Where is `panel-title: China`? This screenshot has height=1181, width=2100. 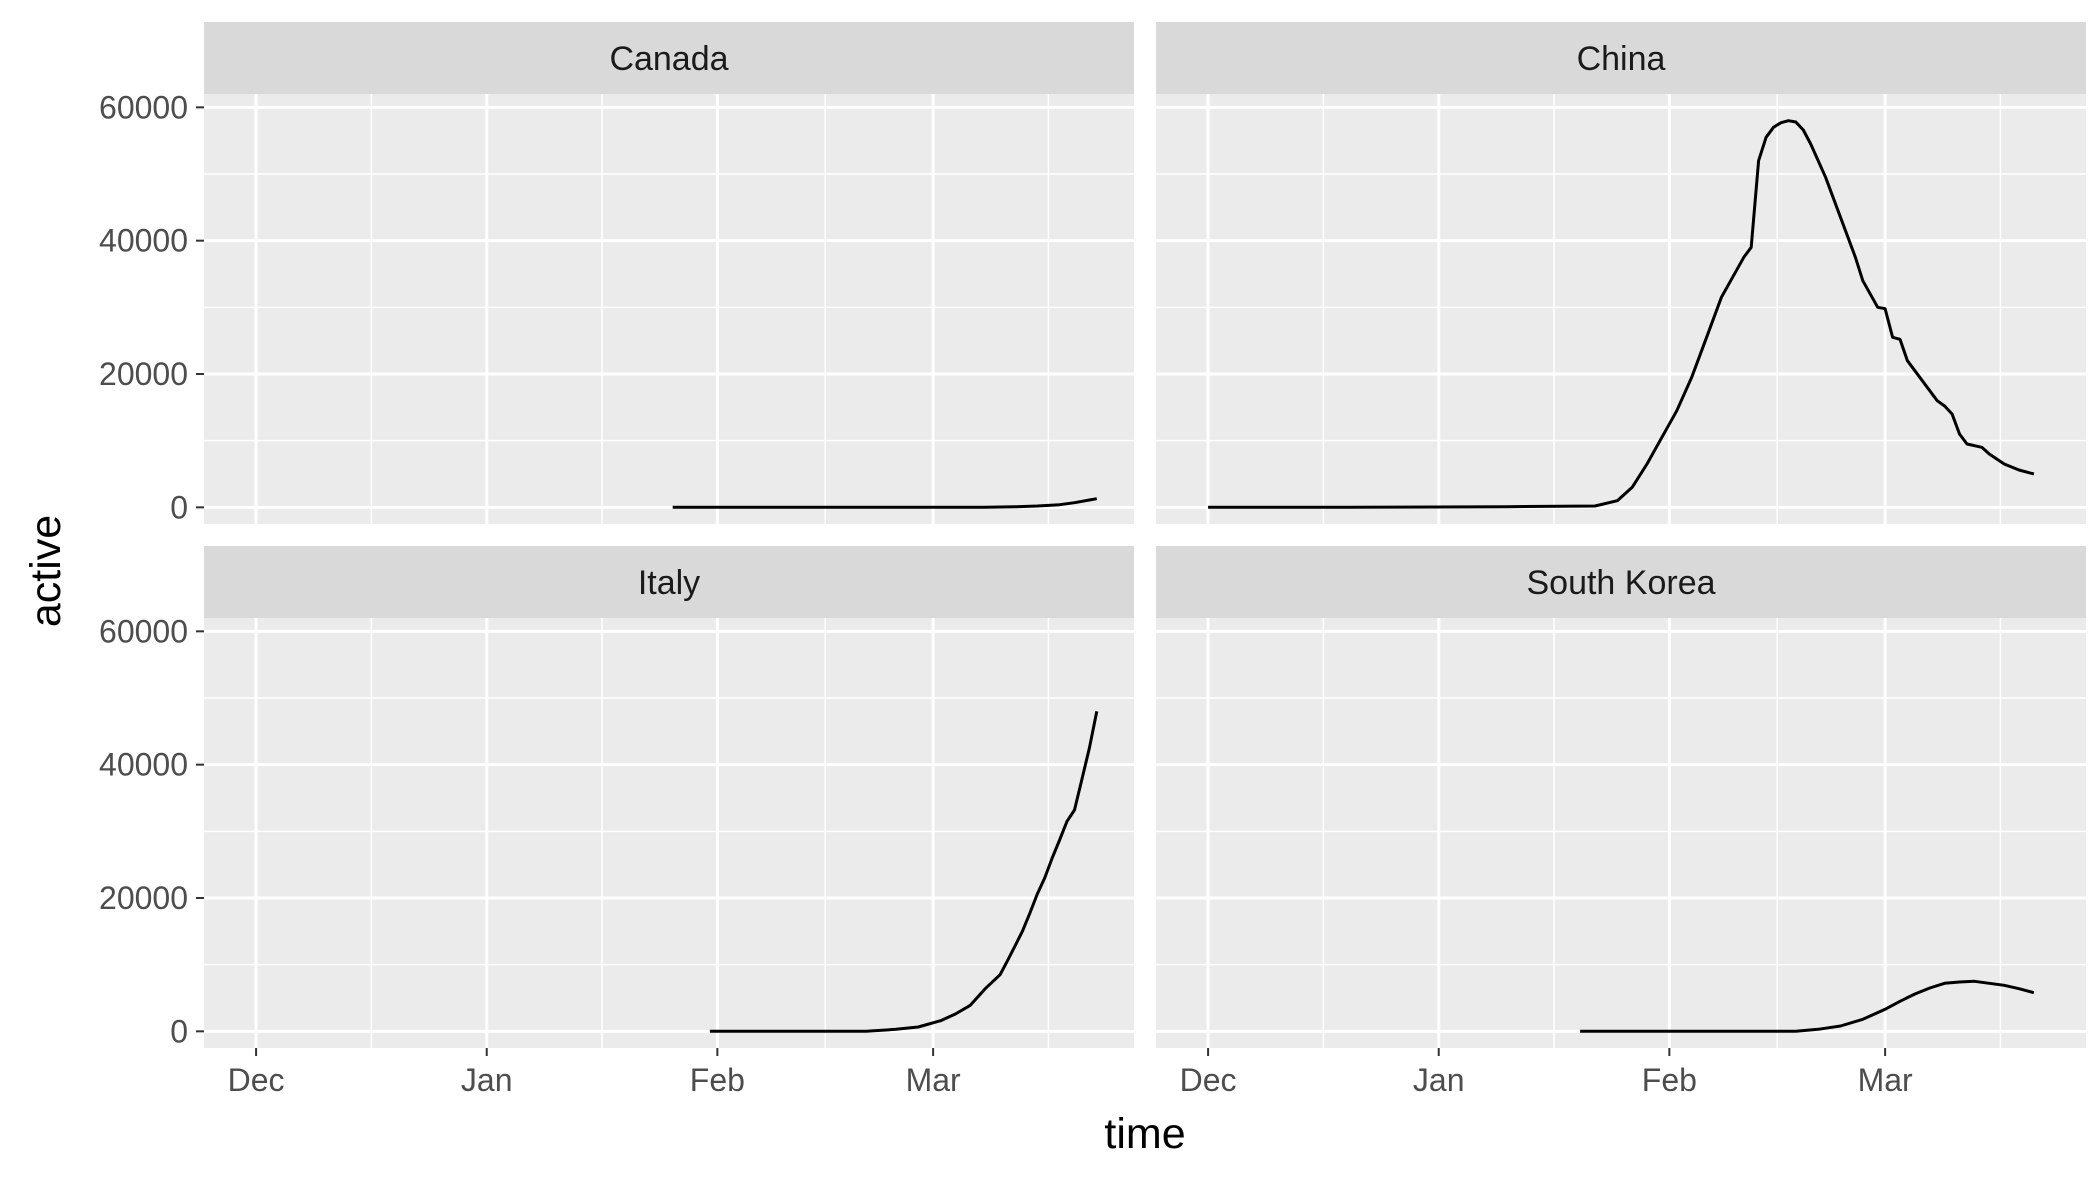 panel-title: China is located at coordinates (1621, 59).